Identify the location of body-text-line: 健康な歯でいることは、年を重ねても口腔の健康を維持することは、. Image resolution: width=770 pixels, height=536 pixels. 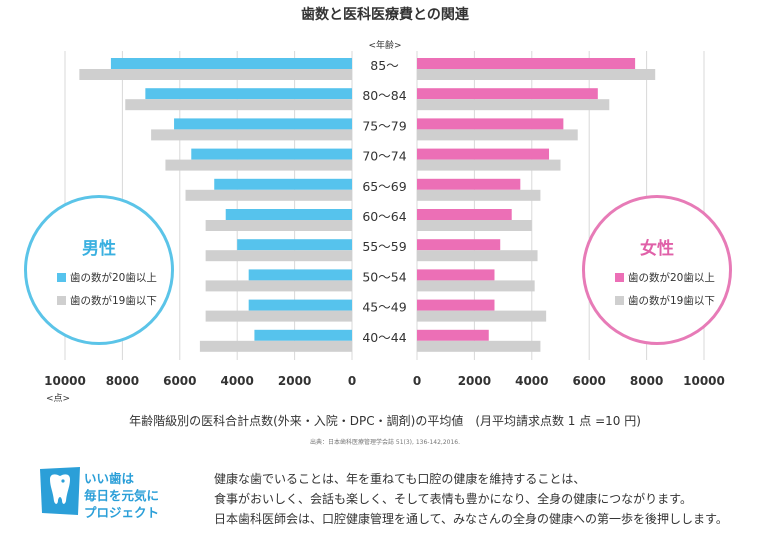
(400, 479).